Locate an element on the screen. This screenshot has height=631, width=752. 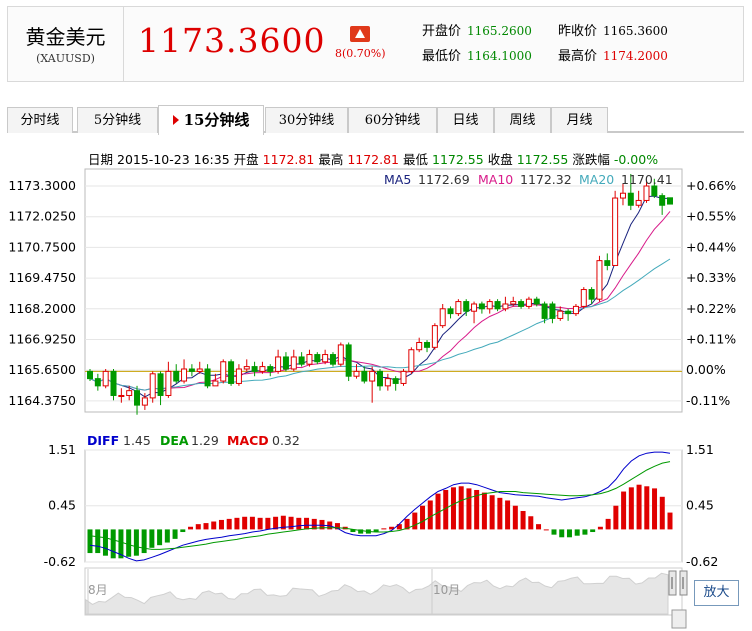
tab-60min: 60分钟线 is located at coordinates (392, 120).